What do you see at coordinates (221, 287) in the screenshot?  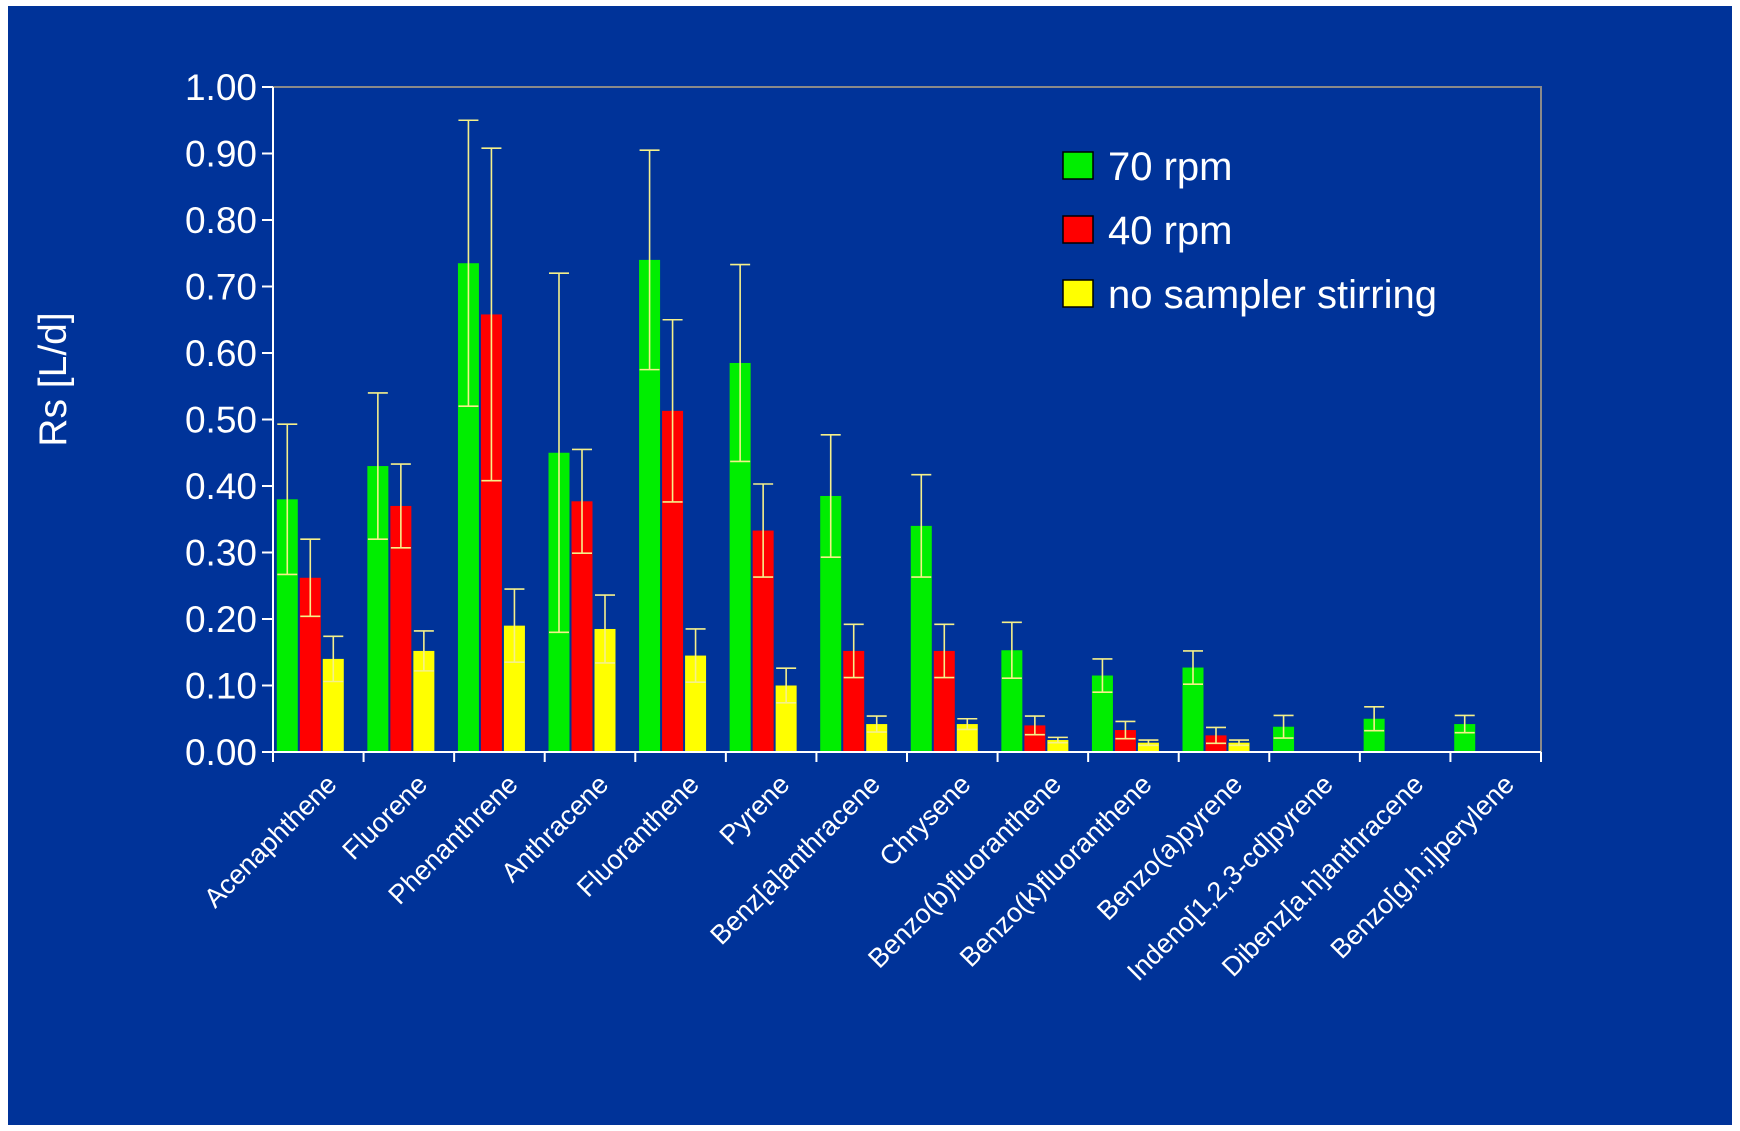 I see `y-tick-label: 0.70` at bounding box center [221, 287].